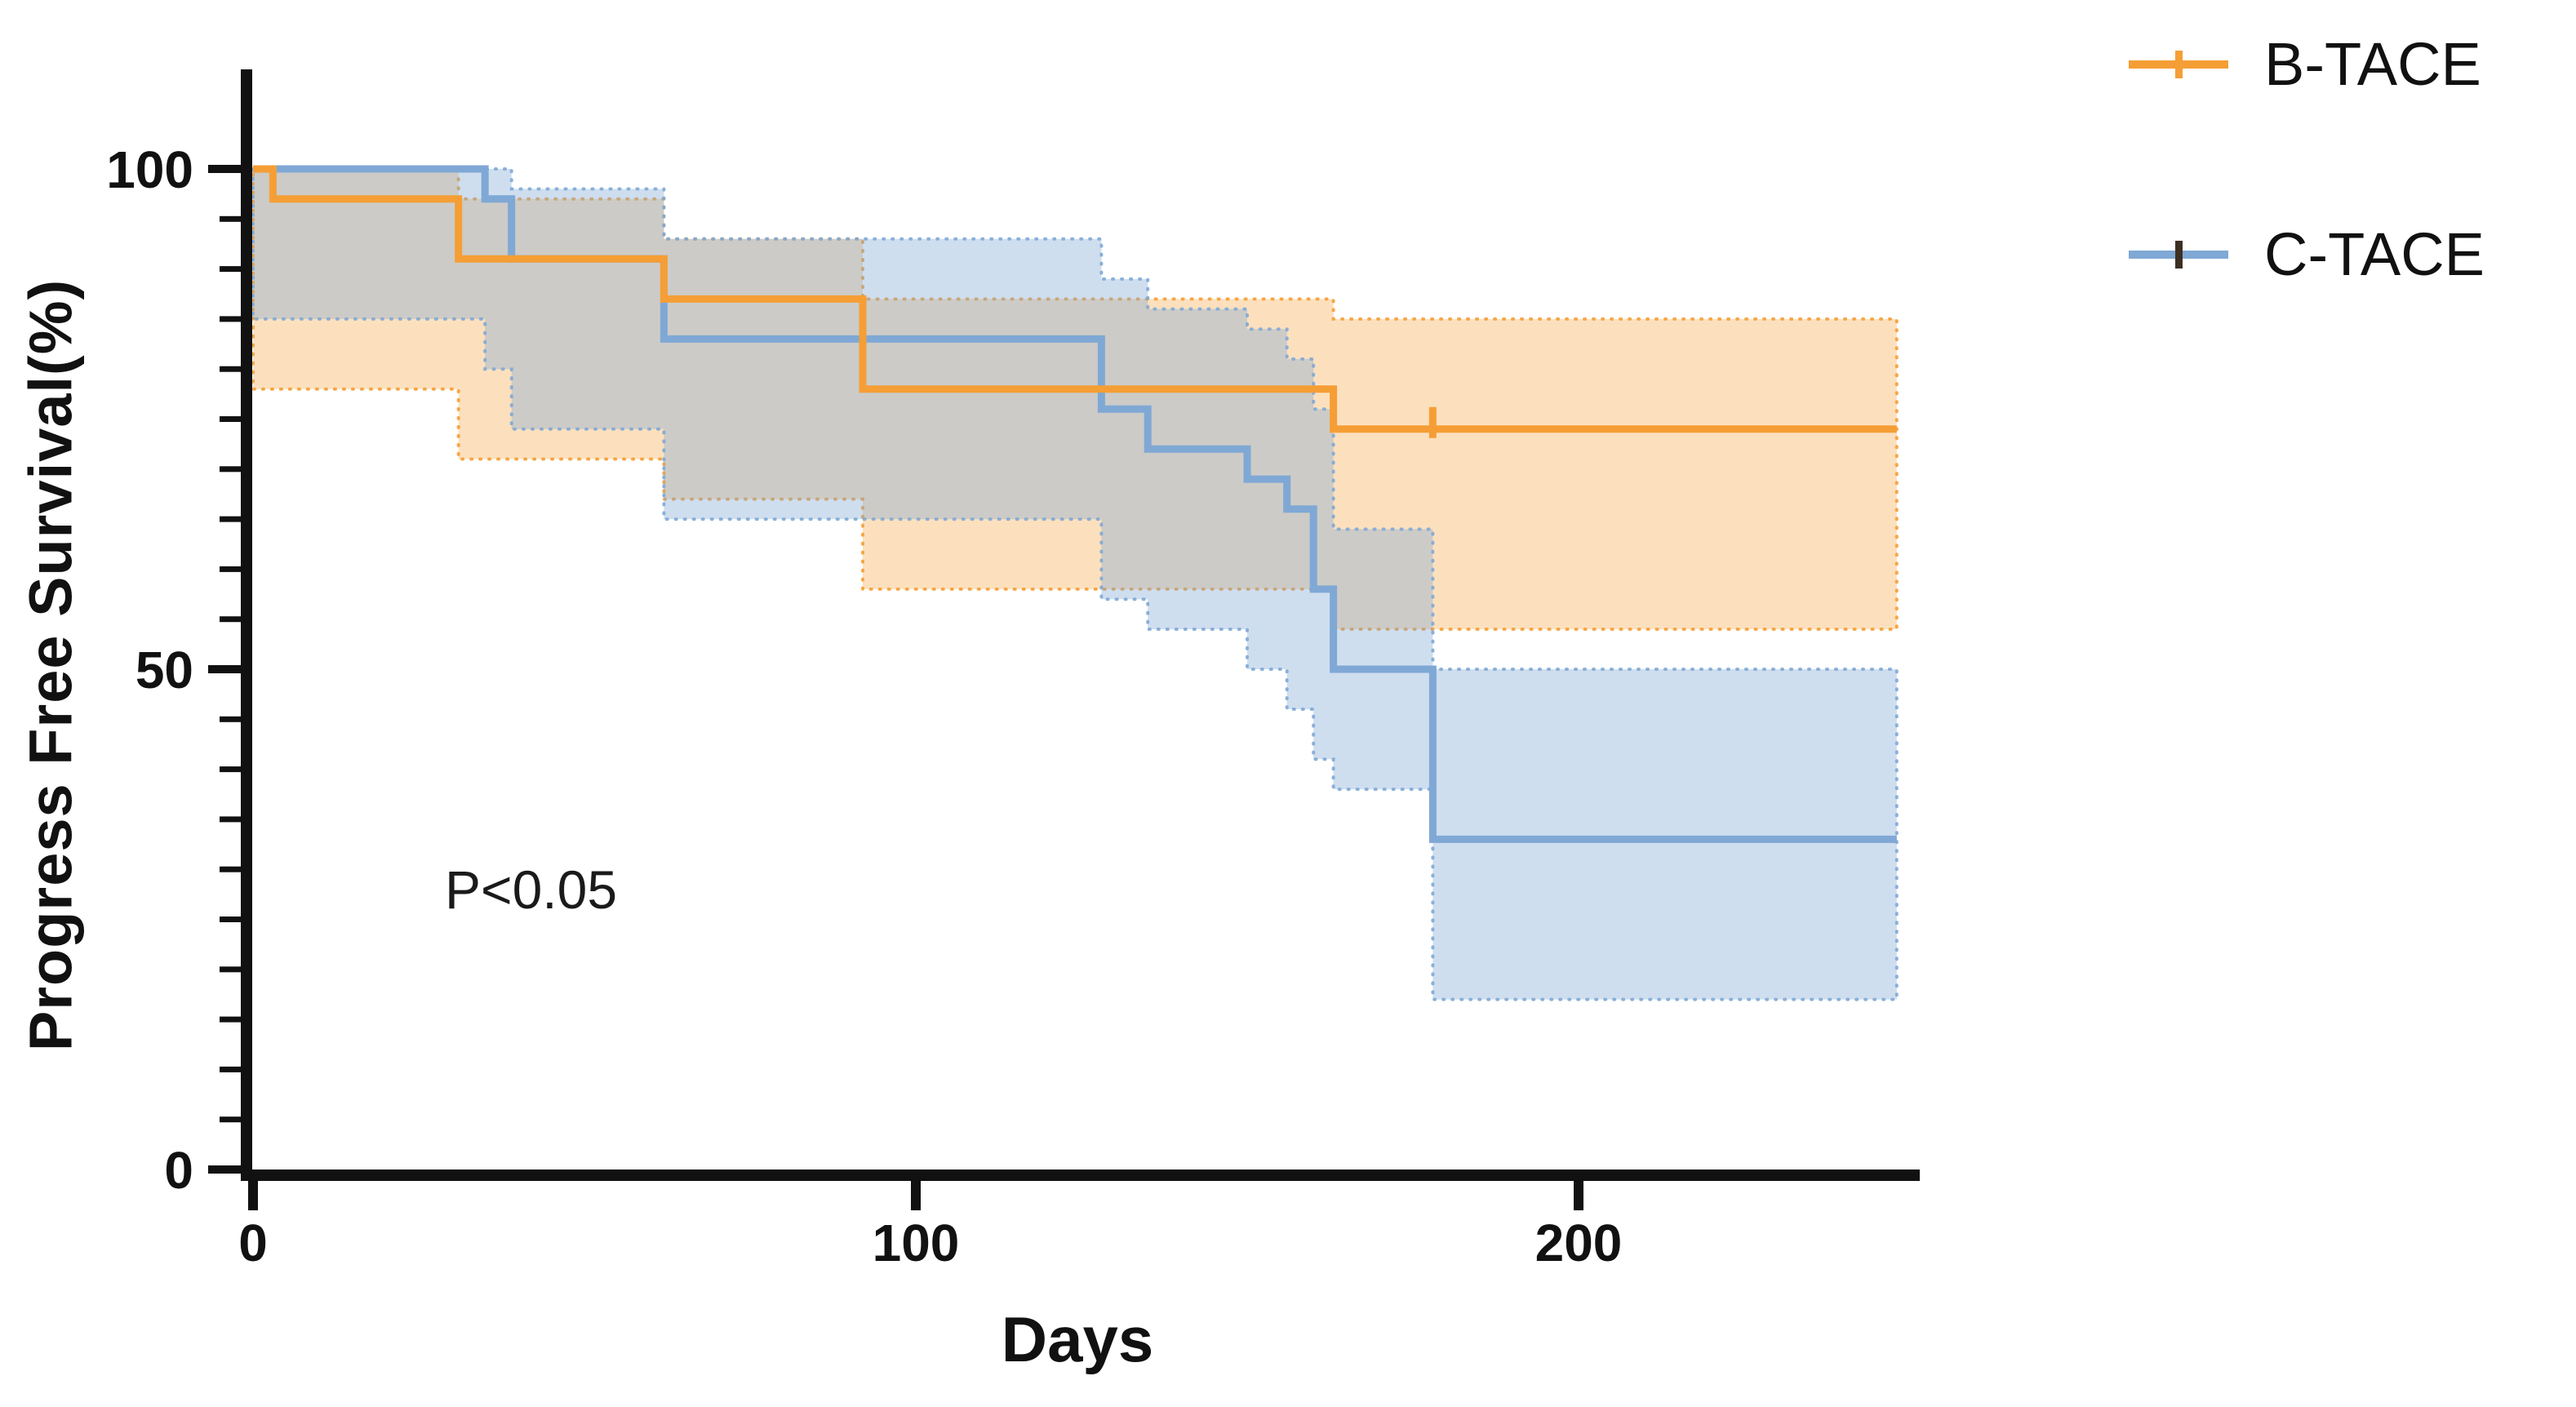 The image size is (2576, 1407). Describe the element at coordinates (50, 665) in the screenshot. I see `y-axis-label: Progress Free Survival(%)` at that location.